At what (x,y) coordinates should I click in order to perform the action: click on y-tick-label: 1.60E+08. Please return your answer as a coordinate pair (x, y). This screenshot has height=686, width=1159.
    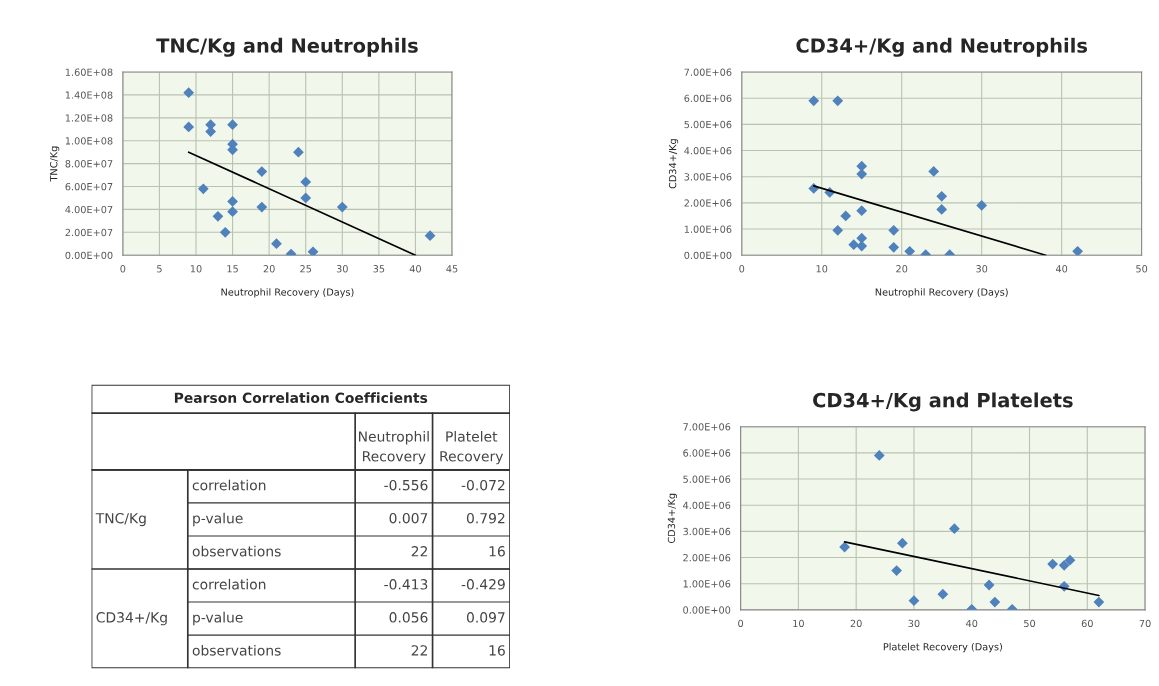
    Looking at the image, I should click on (89, 72).